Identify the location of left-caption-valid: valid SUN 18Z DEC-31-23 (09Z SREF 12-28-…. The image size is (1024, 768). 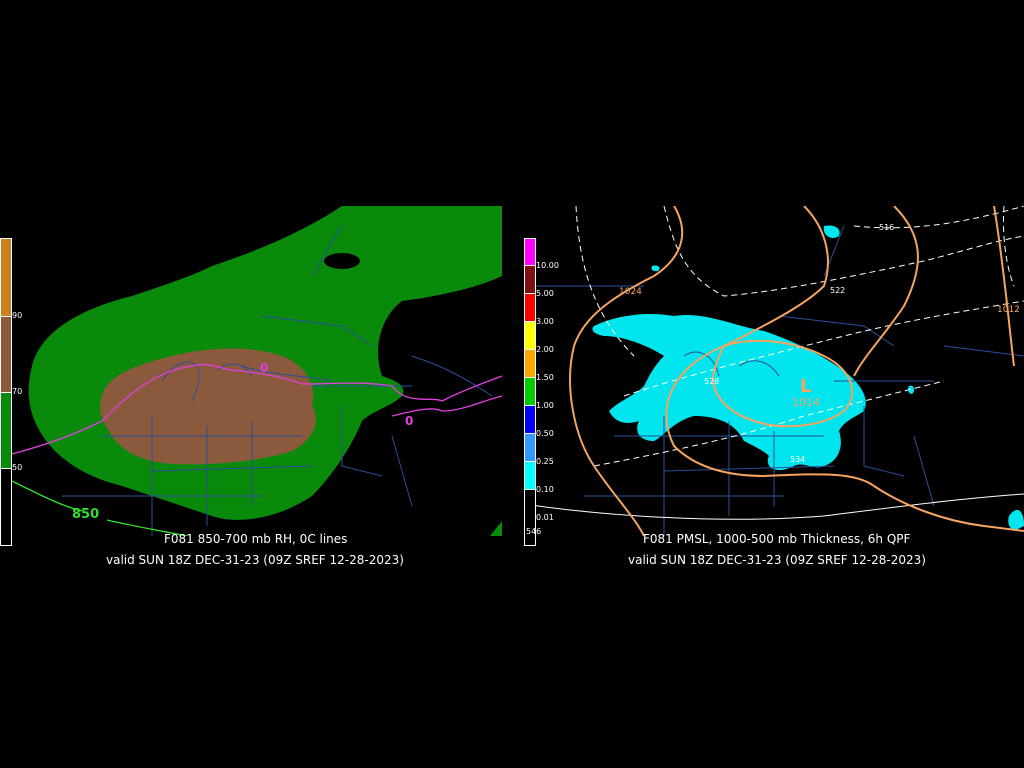
(255, 560).